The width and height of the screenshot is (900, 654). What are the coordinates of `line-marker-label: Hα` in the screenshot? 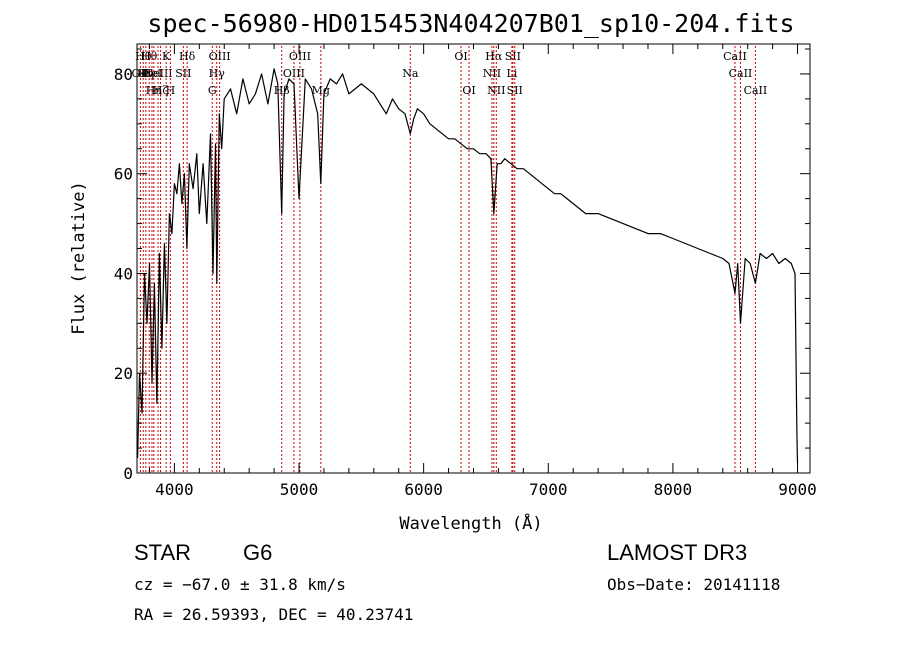 It's located at (494, 56).